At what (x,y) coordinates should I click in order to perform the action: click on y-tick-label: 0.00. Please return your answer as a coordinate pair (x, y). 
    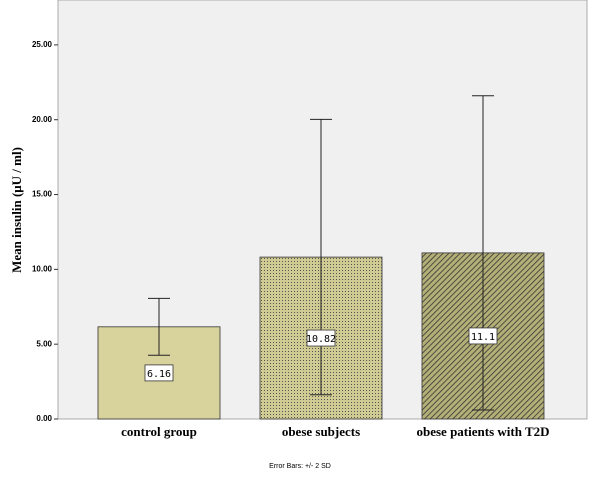
    Looking at the image, I should click on (44, 418).